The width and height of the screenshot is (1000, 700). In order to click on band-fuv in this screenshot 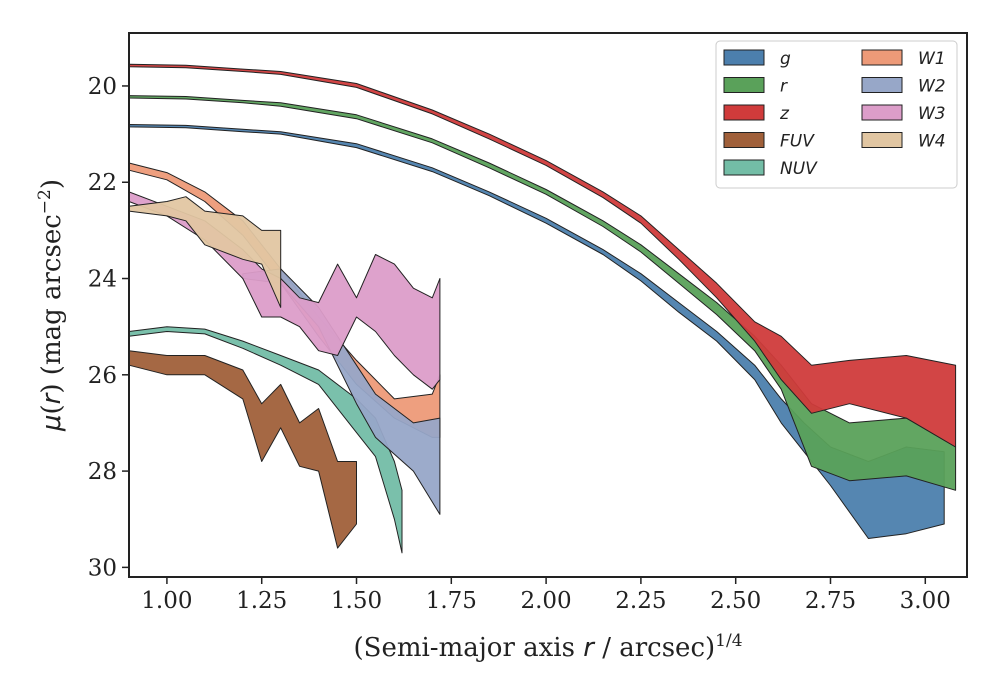, I will do `click(242, 449)`.